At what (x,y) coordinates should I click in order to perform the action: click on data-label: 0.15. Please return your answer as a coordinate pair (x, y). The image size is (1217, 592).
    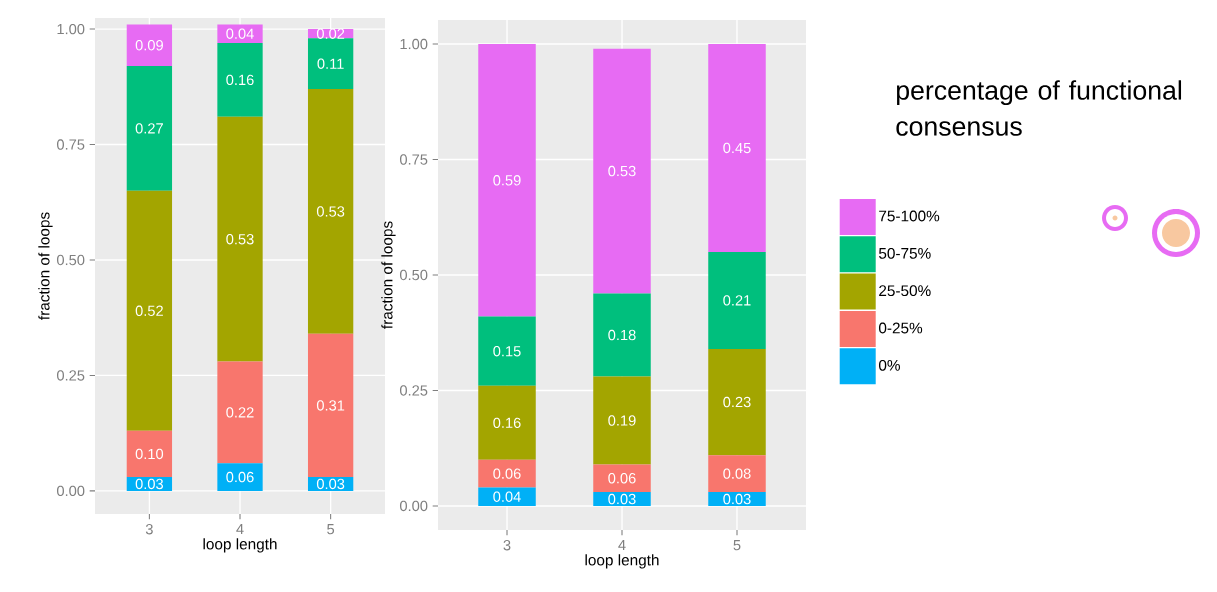
    Looking at the image, I should click on (507, 351).